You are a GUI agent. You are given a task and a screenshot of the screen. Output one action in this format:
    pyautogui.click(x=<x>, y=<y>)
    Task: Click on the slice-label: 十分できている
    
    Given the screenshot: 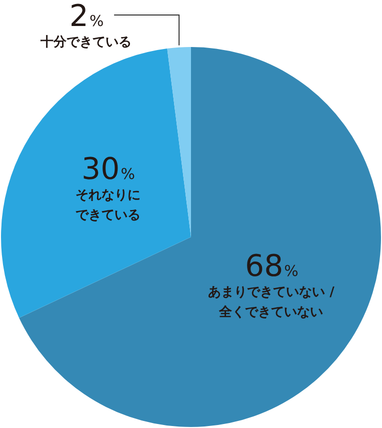 What is the action you would take?
    pyautogui.click(x=86, y=42)
    